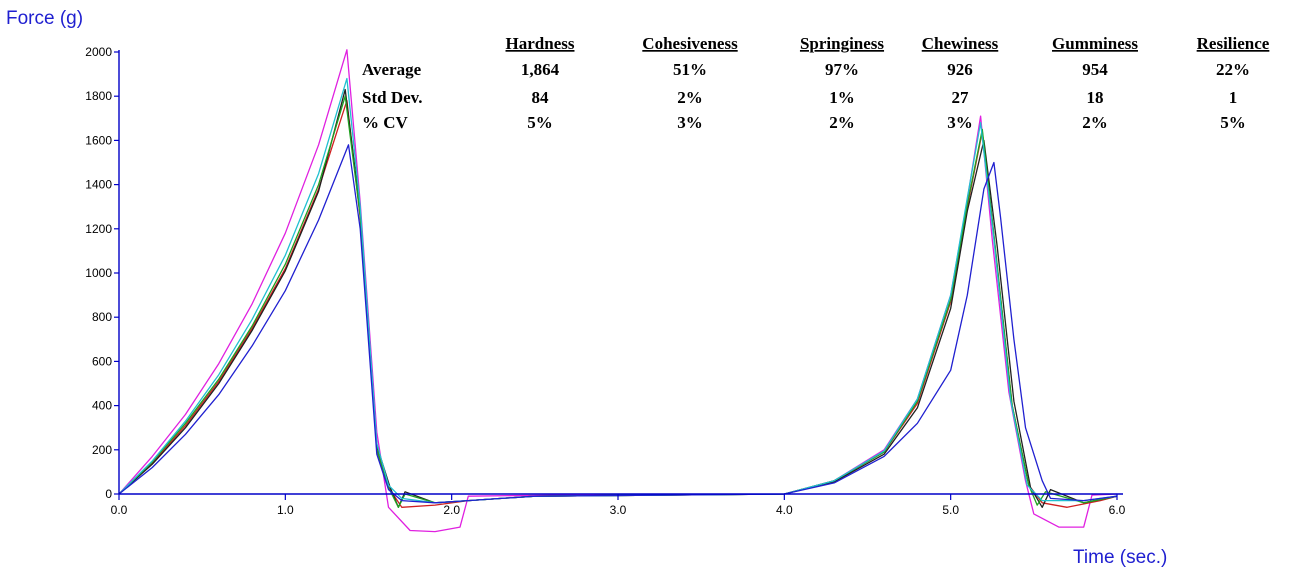  What do you see at coordinates (1233, 43) in the screenshot?
I see `stats-column-header: Resilience` at bounding box center [1233, 43].